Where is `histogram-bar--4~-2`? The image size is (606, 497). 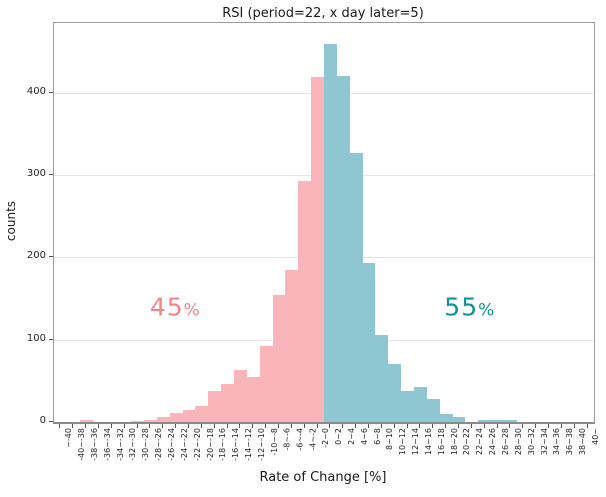 histogram-bar--4~-2 is located at coordinates (305, 301).